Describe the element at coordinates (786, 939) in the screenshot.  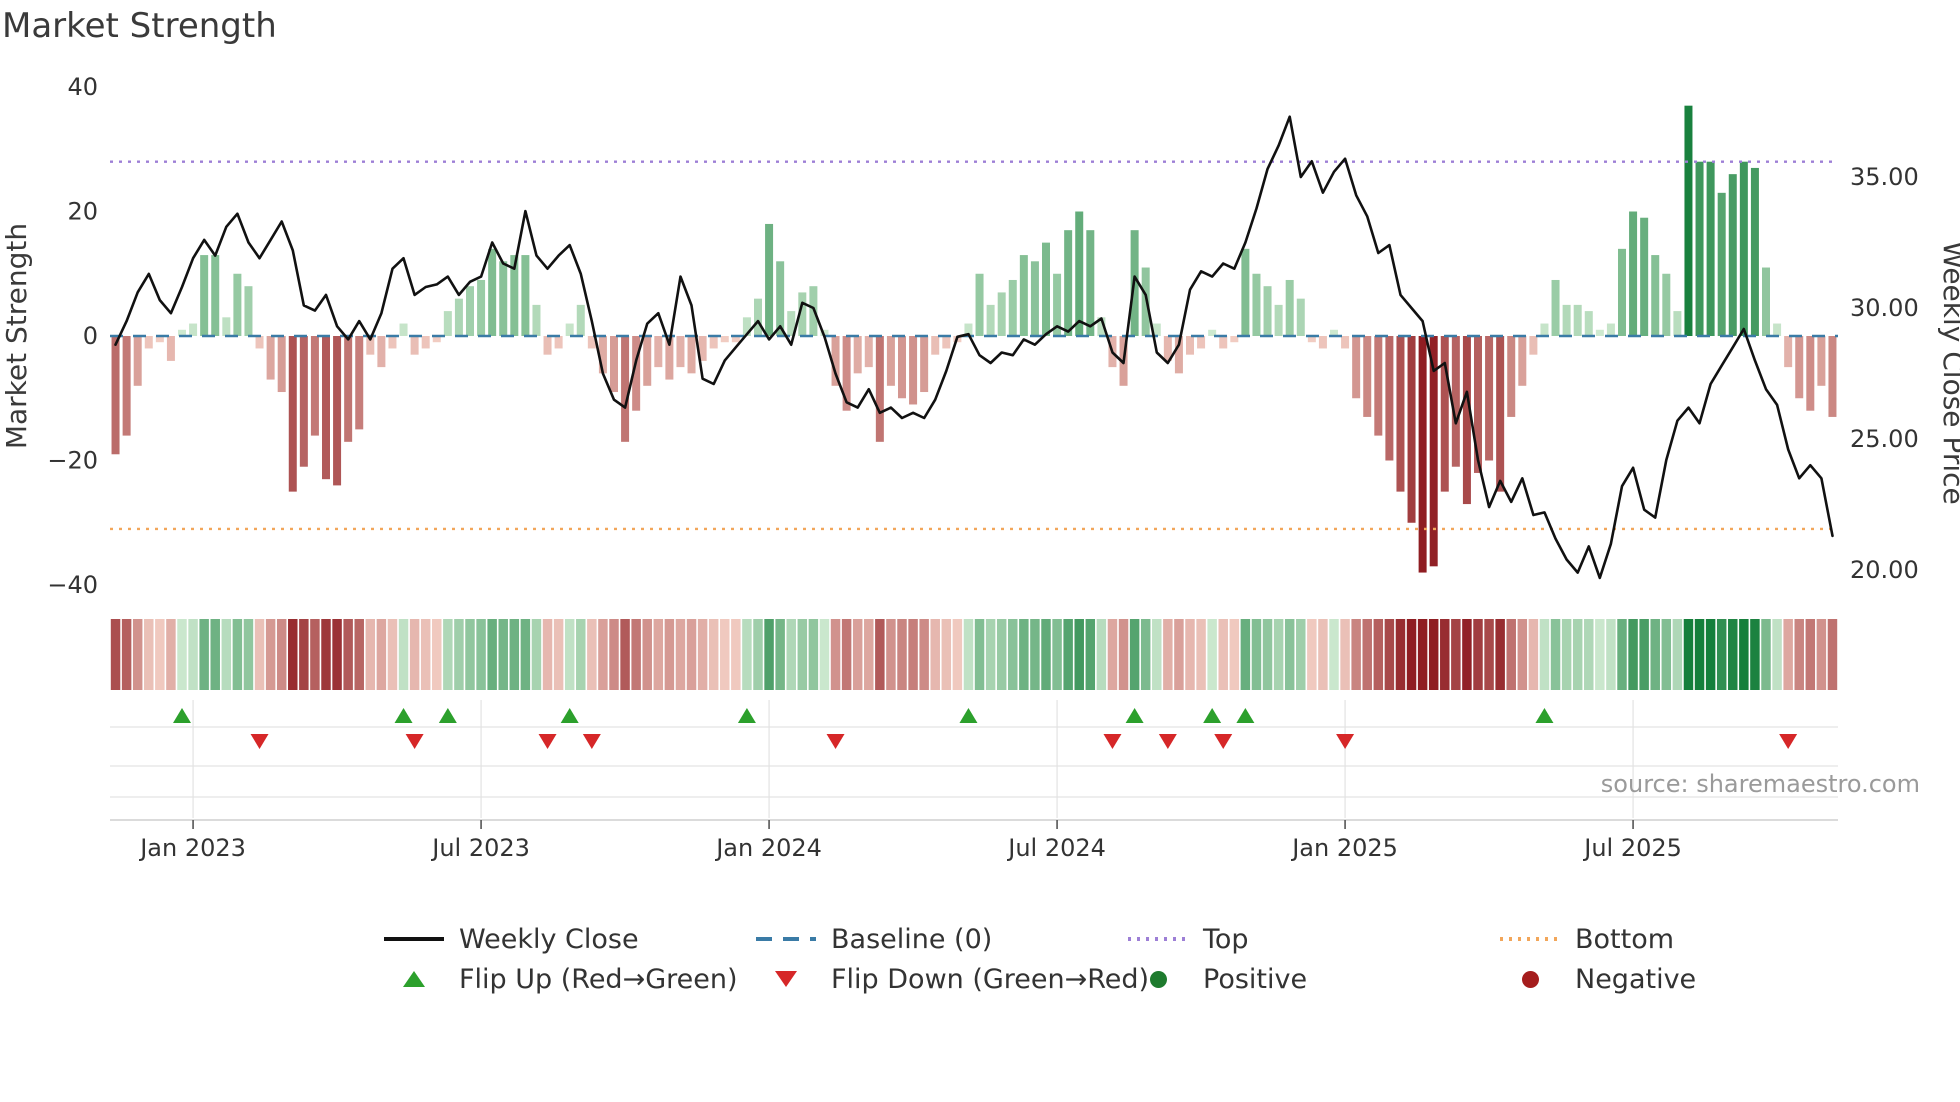
I see `baseline-dash-icon` at that location.